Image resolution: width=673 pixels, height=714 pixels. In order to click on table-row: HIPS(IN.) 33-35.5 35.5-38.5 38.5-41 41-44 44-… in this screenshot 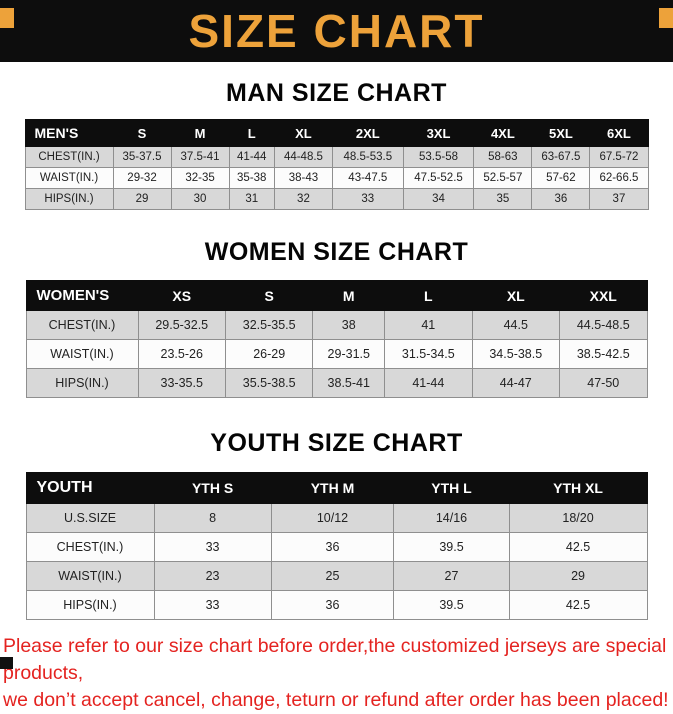, I will do `click(336, 383)`.